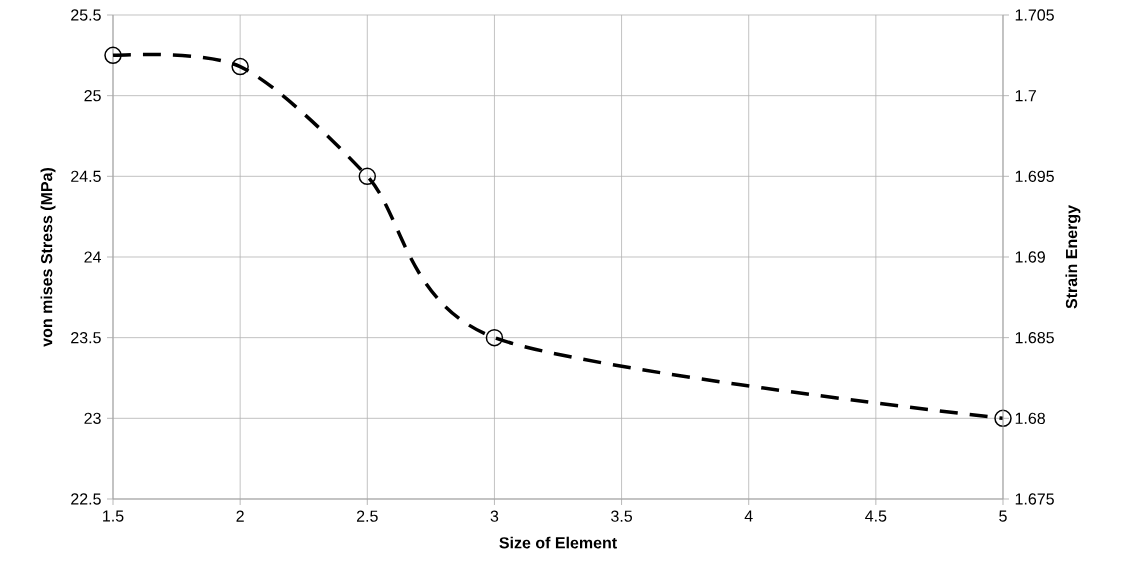 This screenshot has height=577, width=1129. I want to click on x-tick-label: 1.5, so click(113, 516).